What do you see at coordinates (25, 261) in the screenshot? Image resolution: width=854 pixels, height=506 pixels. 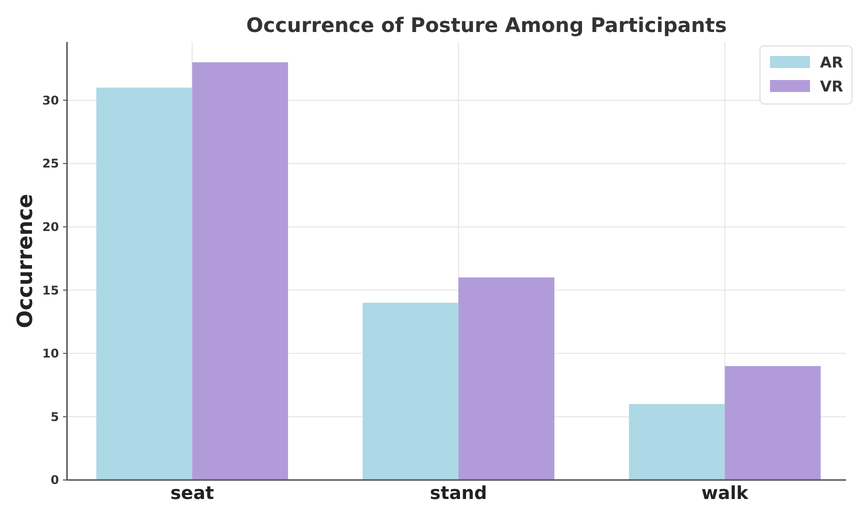 I see `y-axis-title: Occurrence` at bounding box center [25, 261].